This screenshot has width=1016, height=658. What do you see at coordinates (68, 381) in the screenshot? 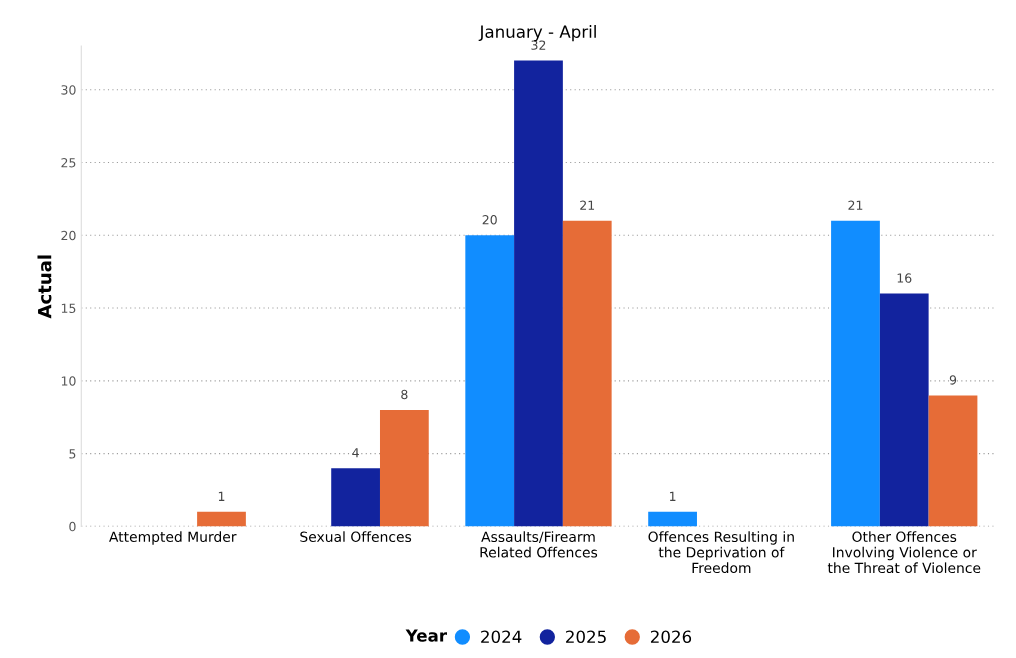
I see `y-tick-label: 10` at bounding box center [68, 381].